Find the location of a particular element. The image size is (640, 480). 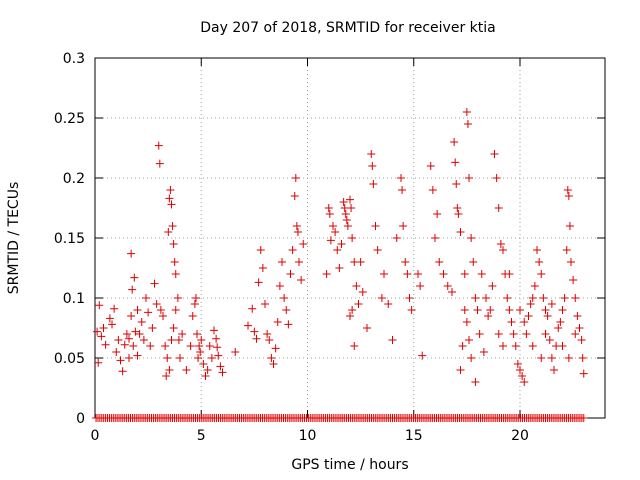

y-tick-label: 0.3 is located at coordinates (74, 59).